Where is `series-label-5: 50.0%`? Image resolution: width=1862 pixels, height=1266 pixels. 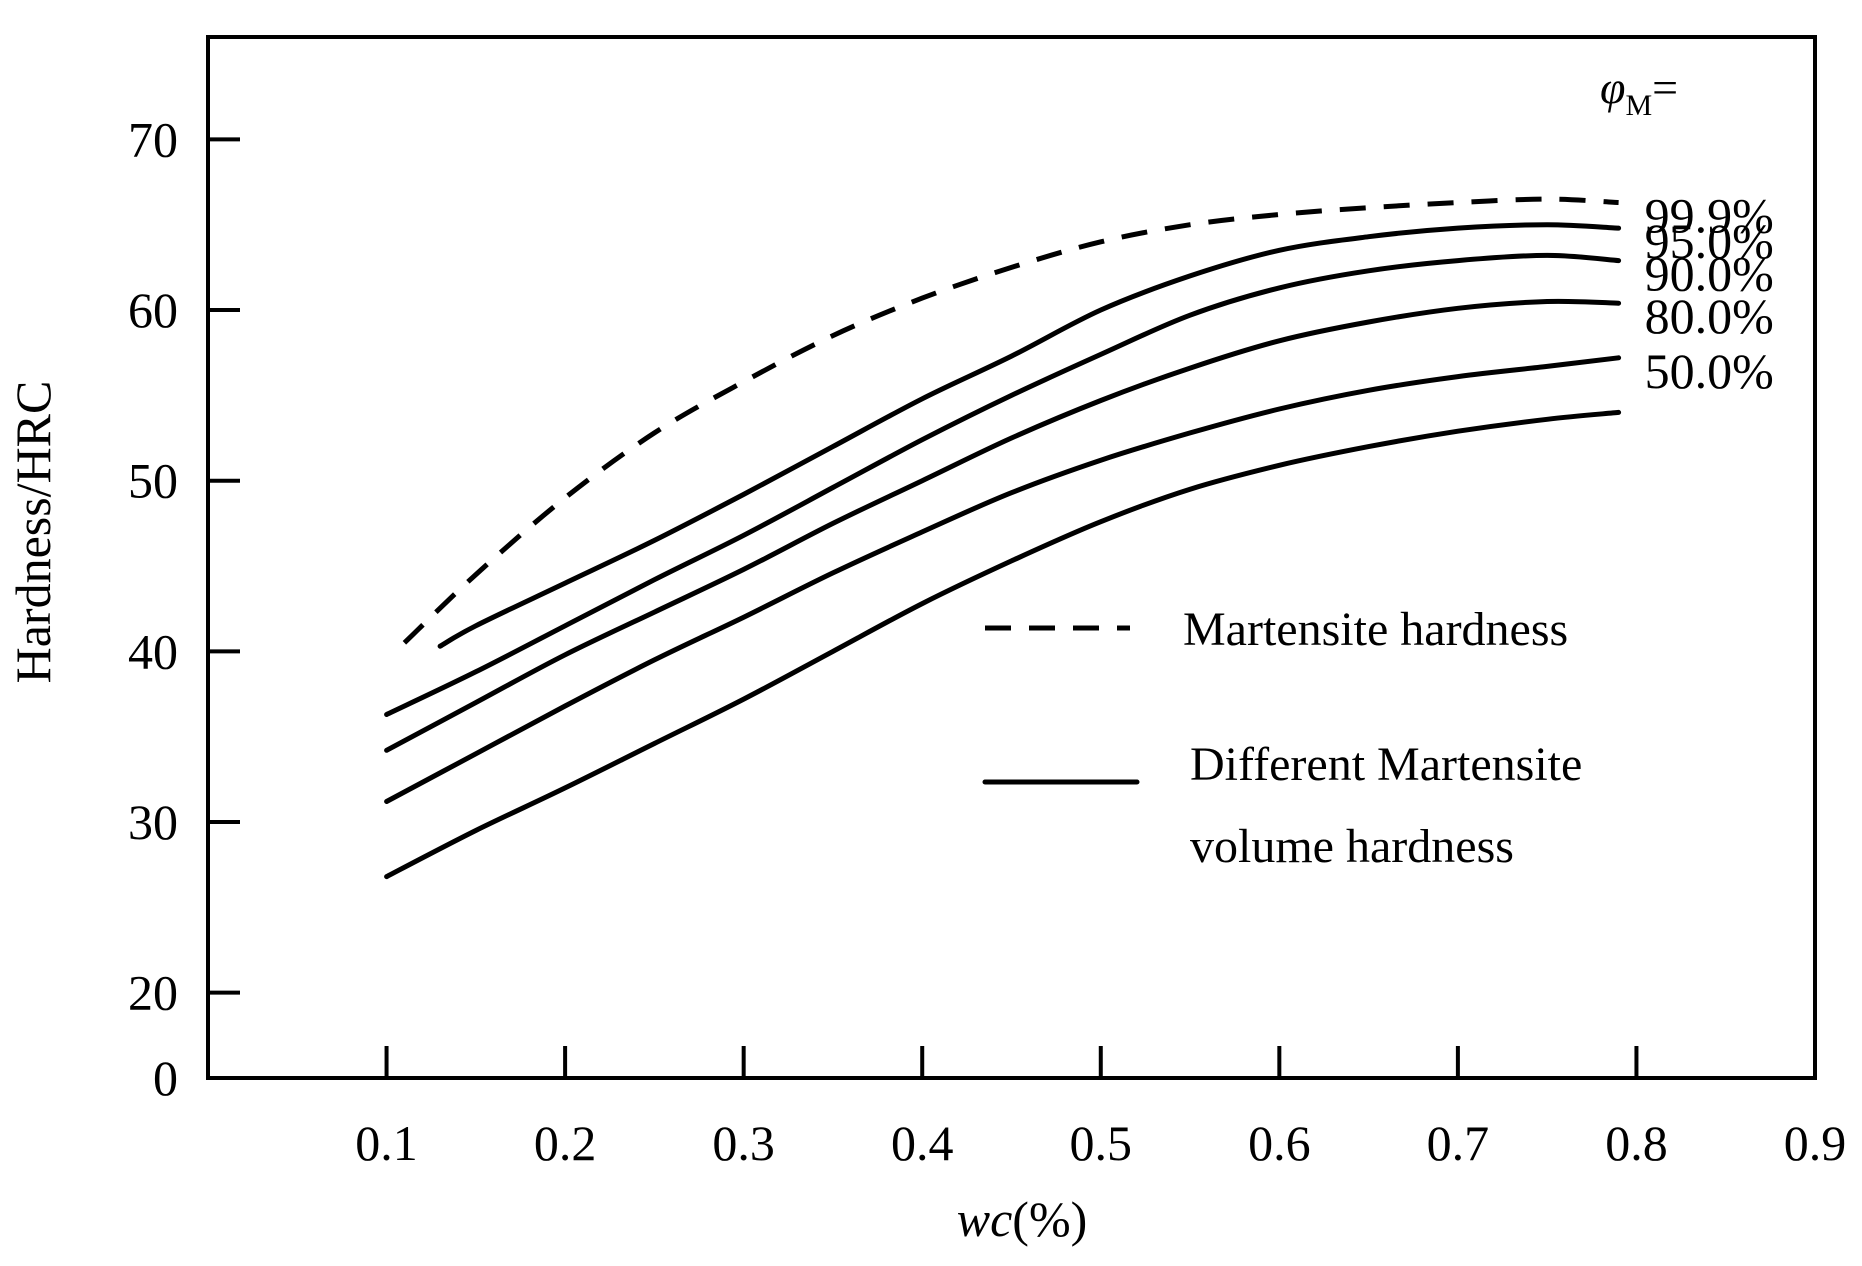
series-label-5: 50.0% is located at coordinates (1709, 371).